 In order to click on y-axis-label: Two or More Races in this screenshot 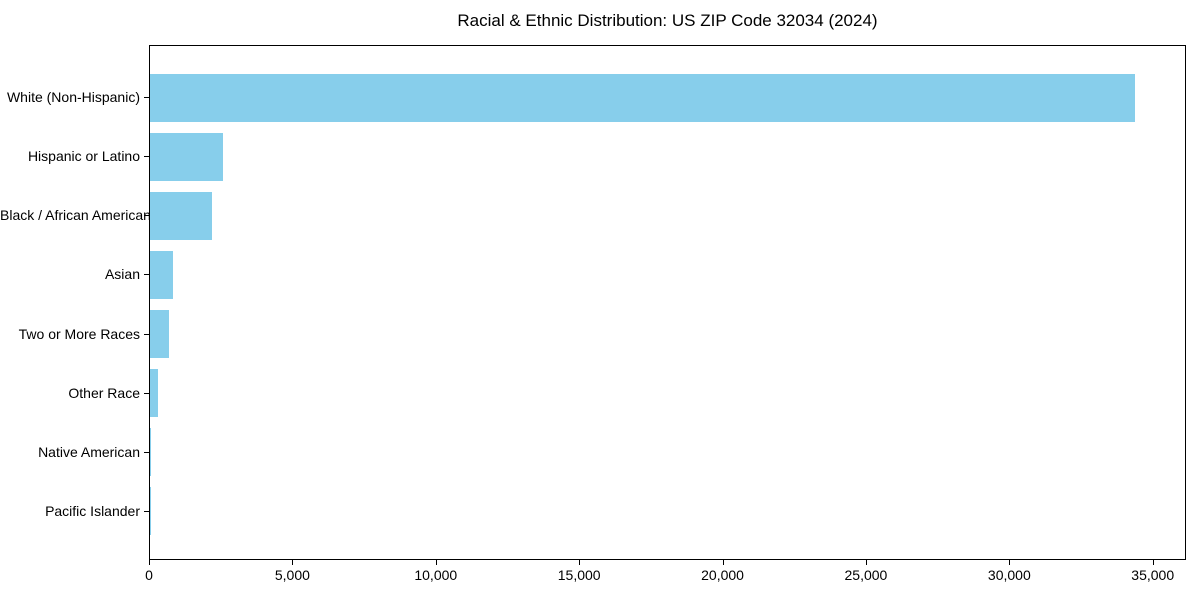, I will do `click(79, 333)`.